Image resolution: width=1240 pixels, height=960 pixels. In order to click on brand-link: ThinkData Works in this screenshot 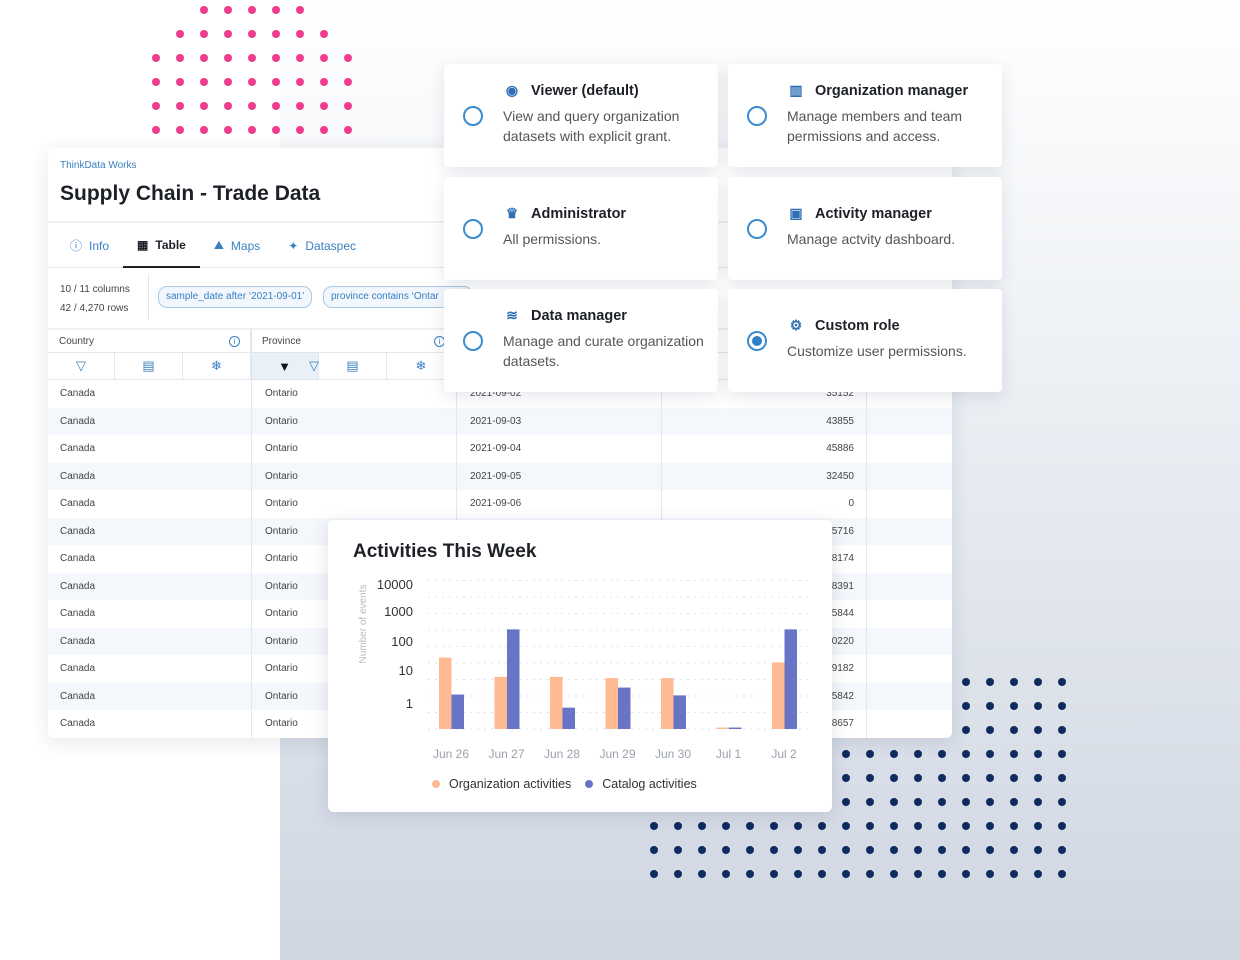, I will do `click(98, 165)`.